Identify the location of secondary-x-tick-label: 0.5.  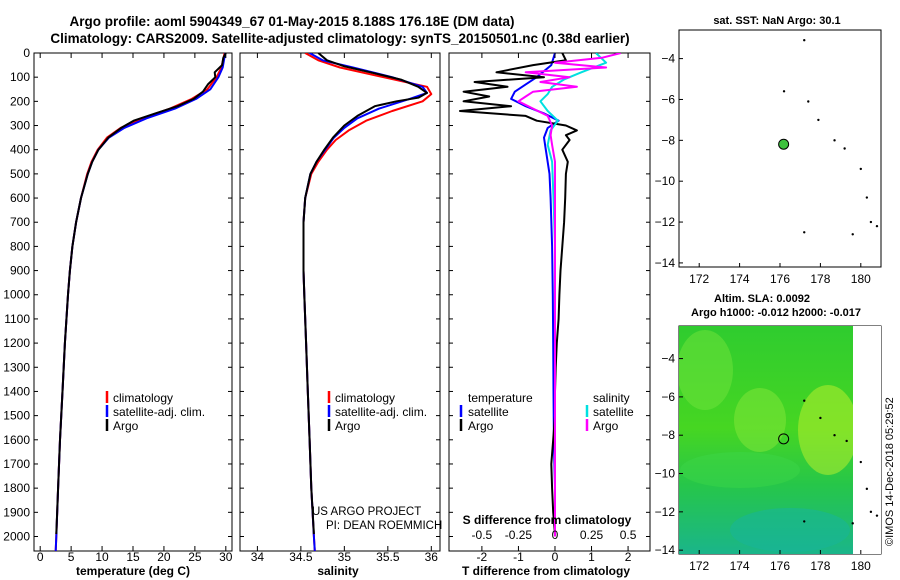
(628, 535).